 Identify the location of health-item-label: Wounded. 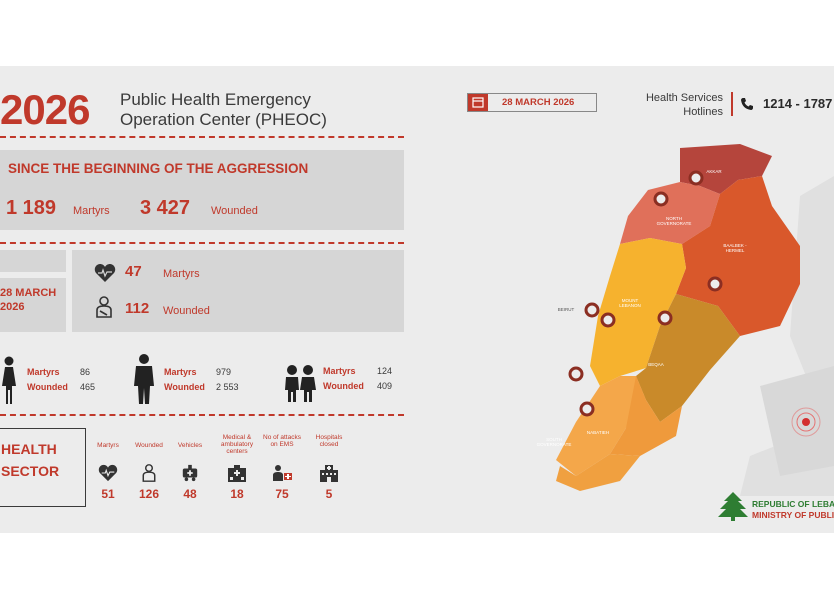
(149, 445).